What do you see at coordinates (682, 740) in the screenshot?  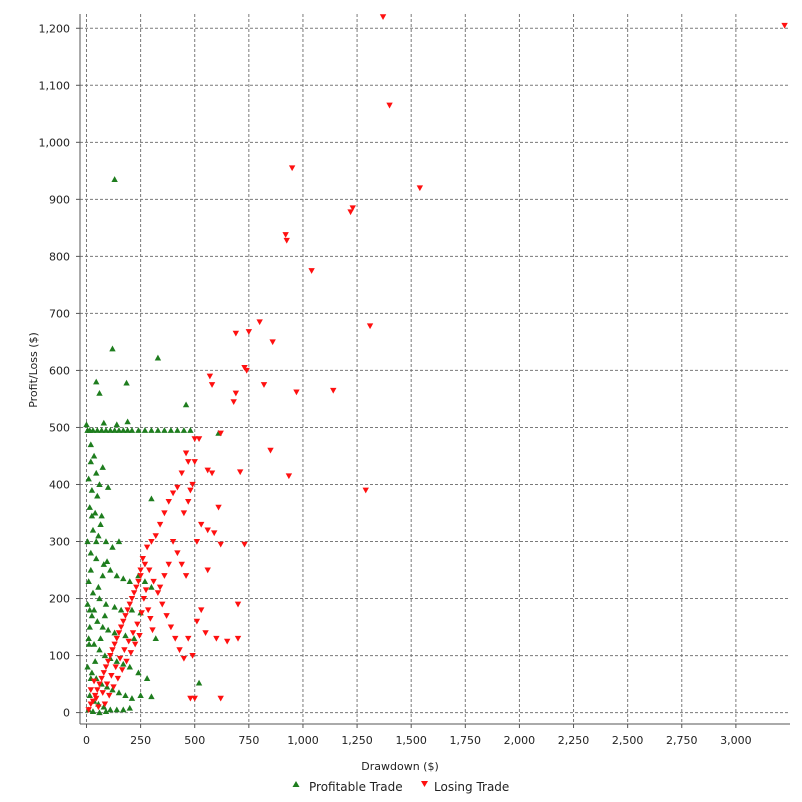 I see `x-tick-label: 2,750` at bounding box center [682, 740].